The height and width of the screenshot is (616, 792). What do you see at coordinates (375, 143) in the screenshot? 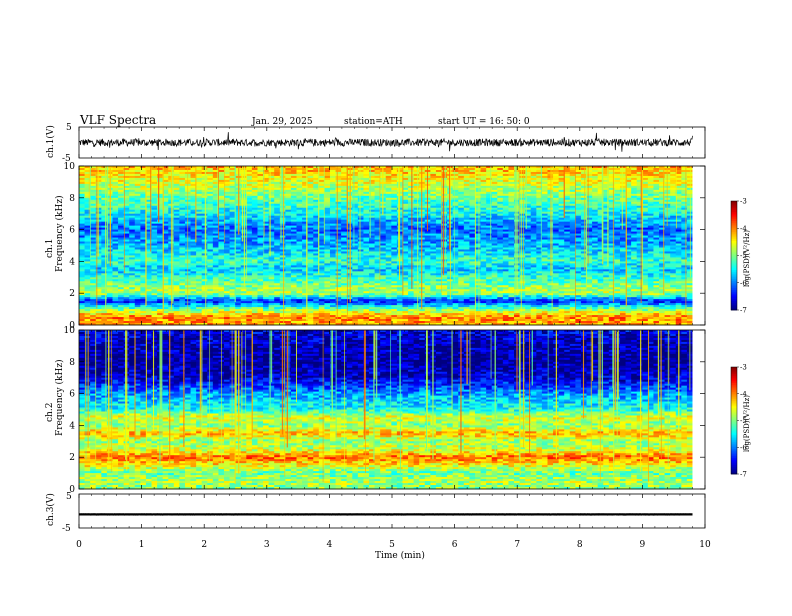
I see `ch1-waveform-panel: ch.1(V) 5 -5` at bounding box center [375, 143].